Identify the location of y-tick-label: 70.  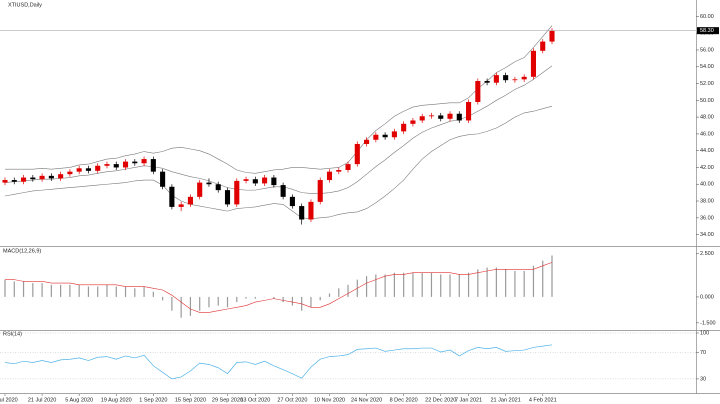
(703, 353).